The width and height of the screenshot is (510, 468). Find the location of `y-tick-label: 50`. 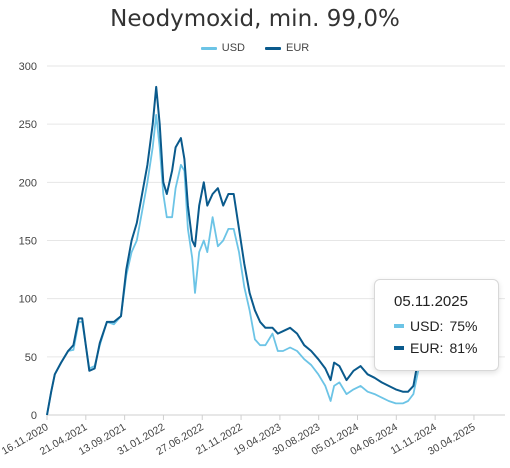

y-tick-label: 50 is located at coordinates (31, 358).